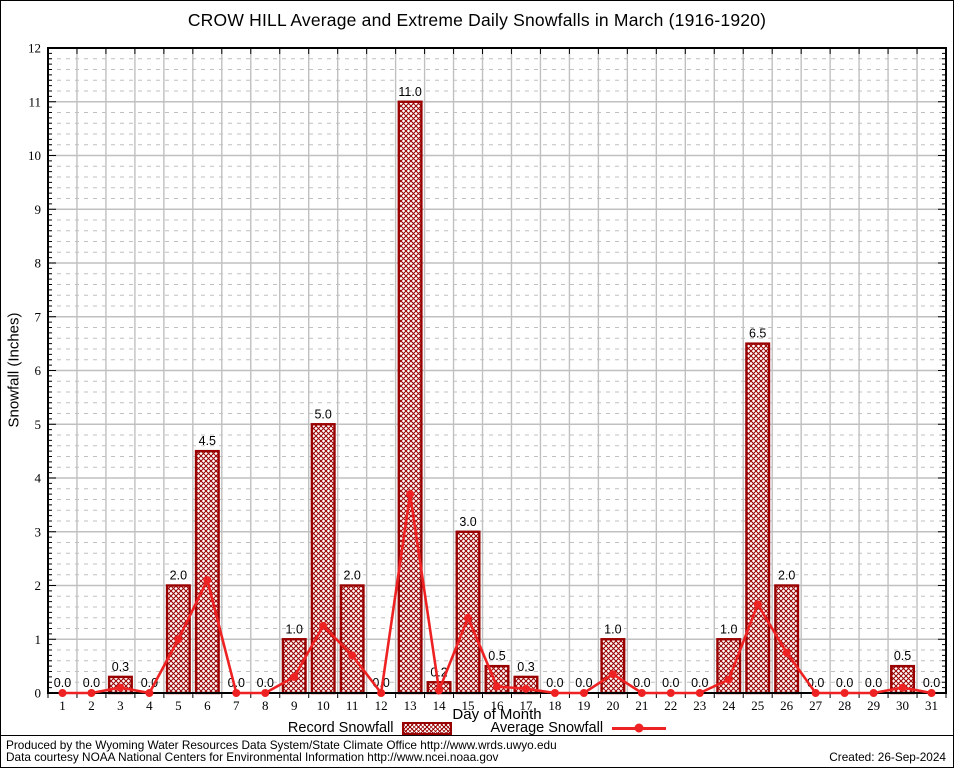  I want to click on bar-value-label: 6.5, so click(757, 334).